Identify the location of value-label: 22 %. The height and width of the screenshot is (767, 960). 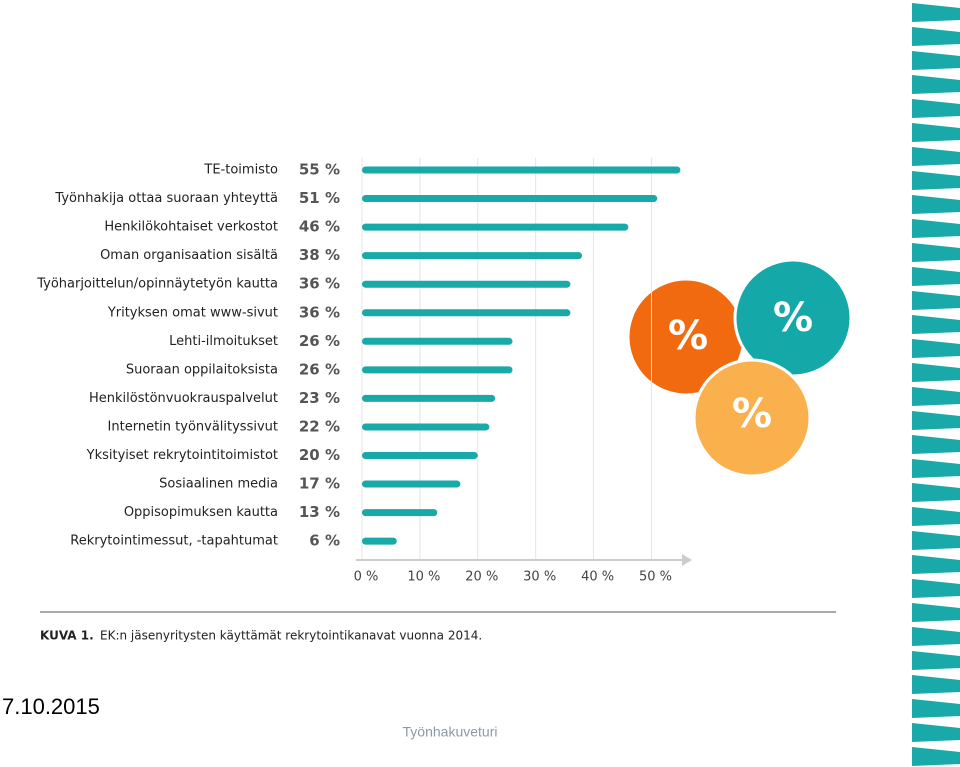
(319, 426).